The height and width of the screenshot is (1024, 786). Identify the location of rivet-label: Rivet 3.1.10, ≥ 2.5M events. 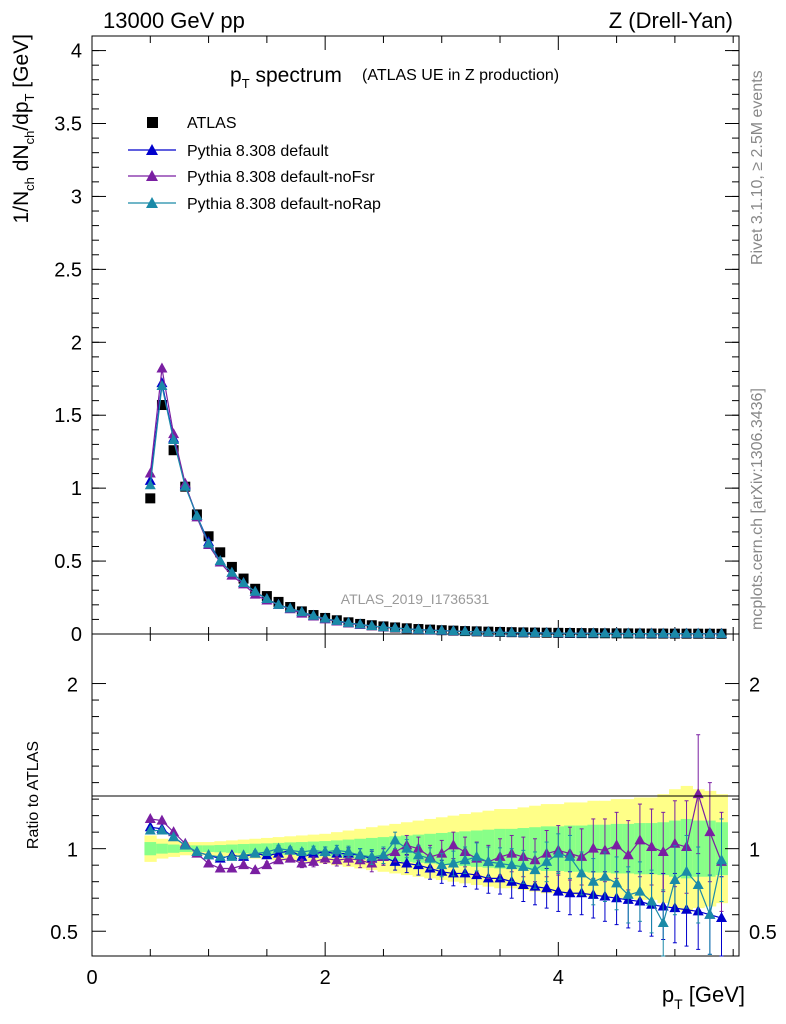
(757, 167).